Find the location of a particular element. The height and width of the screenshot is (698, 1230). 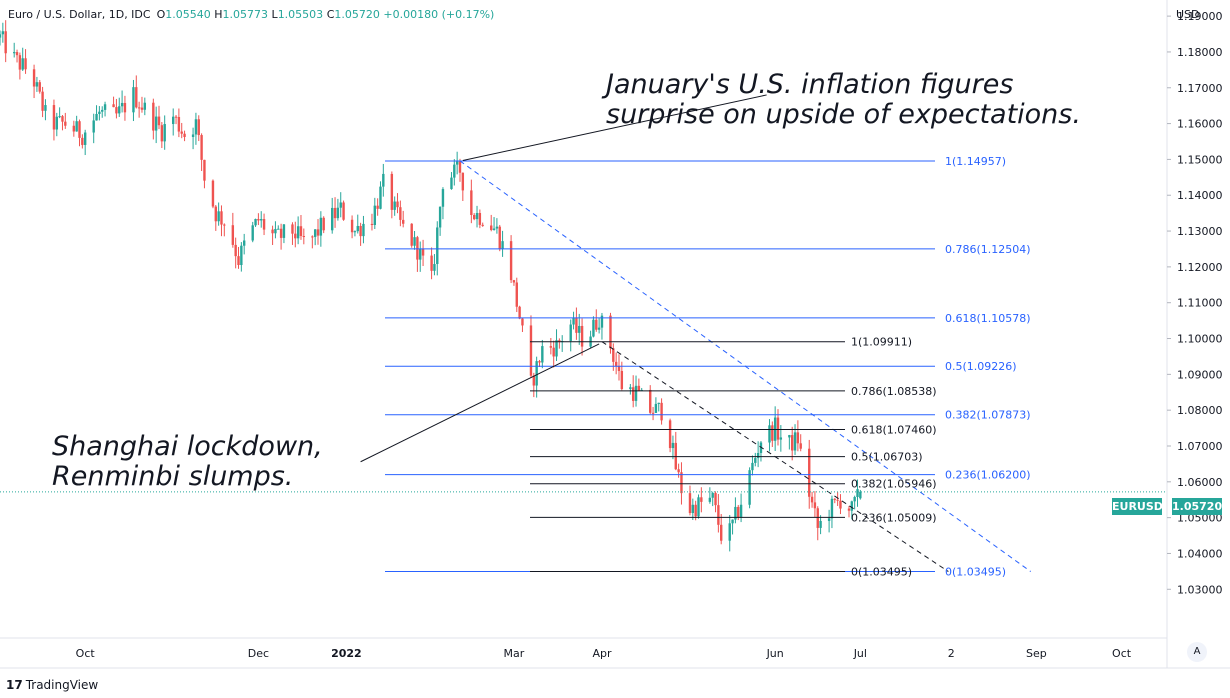

fib-level-label: 1(1.09911) is located at coordinates (881, 342).